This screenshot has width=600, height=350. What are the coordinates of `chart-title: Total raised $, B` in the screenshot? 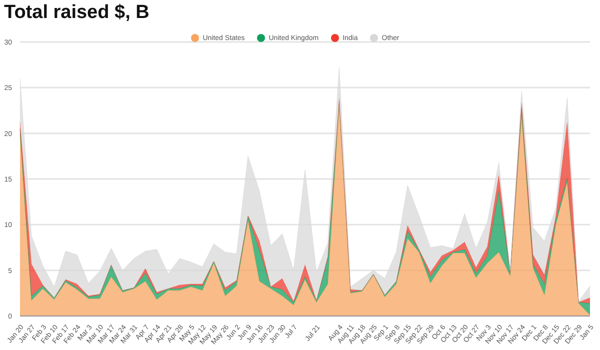 It's located at (77, 13).